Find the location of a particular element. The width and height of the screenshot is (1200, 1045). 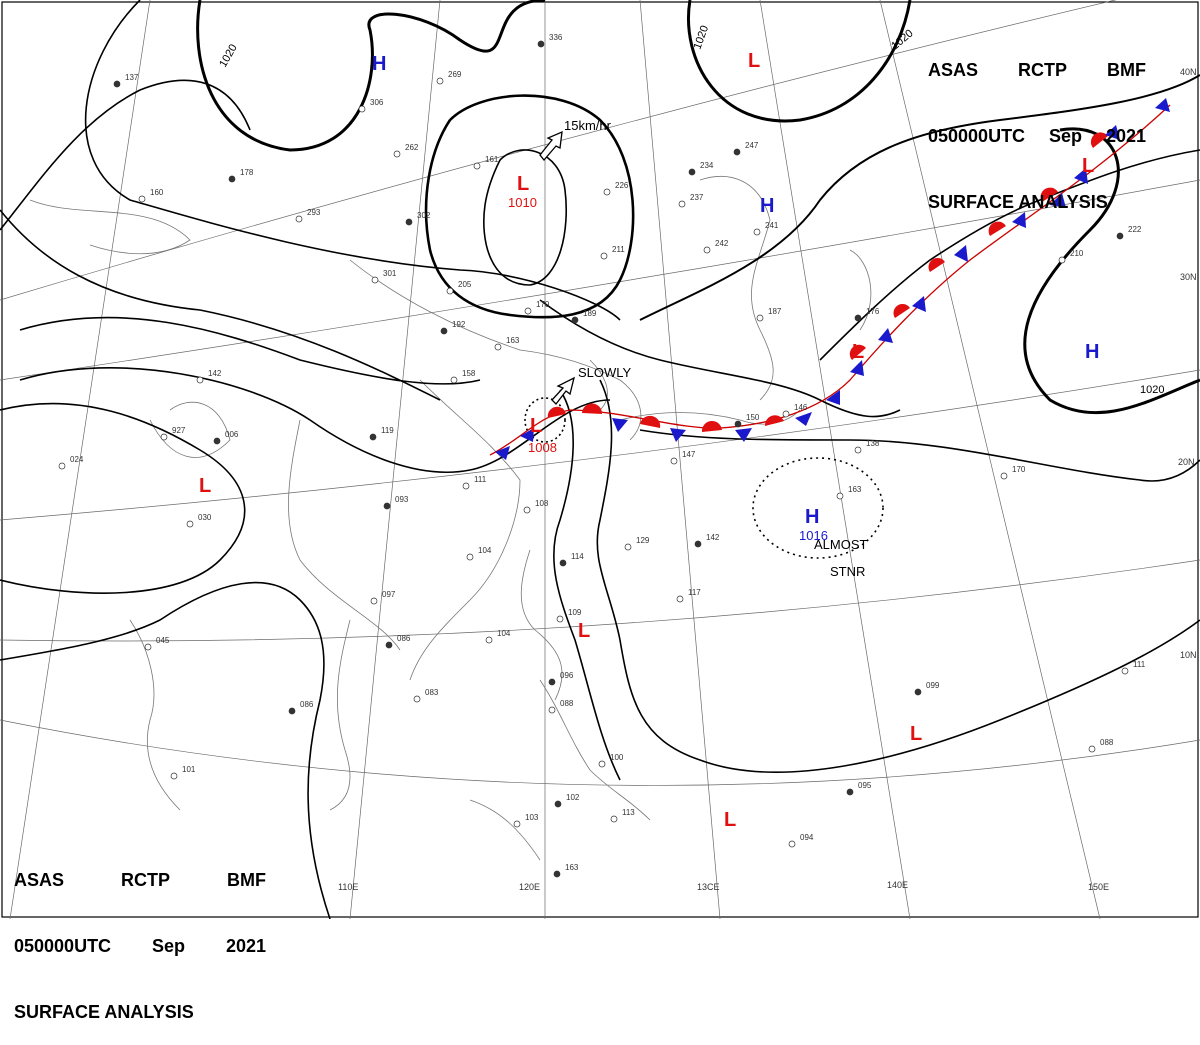

motion-label-stnr: STNR is located at coordinates (847, 571).